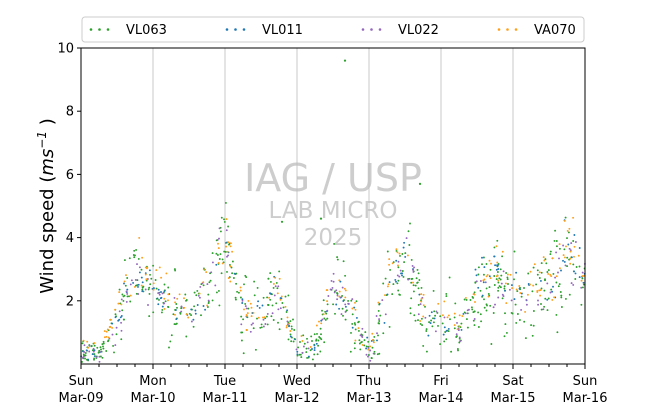  What do you see at coordinates (70, 112) in the screenshot?
I see `y-tick-label-8: 8` at bounding box center [70, 112].